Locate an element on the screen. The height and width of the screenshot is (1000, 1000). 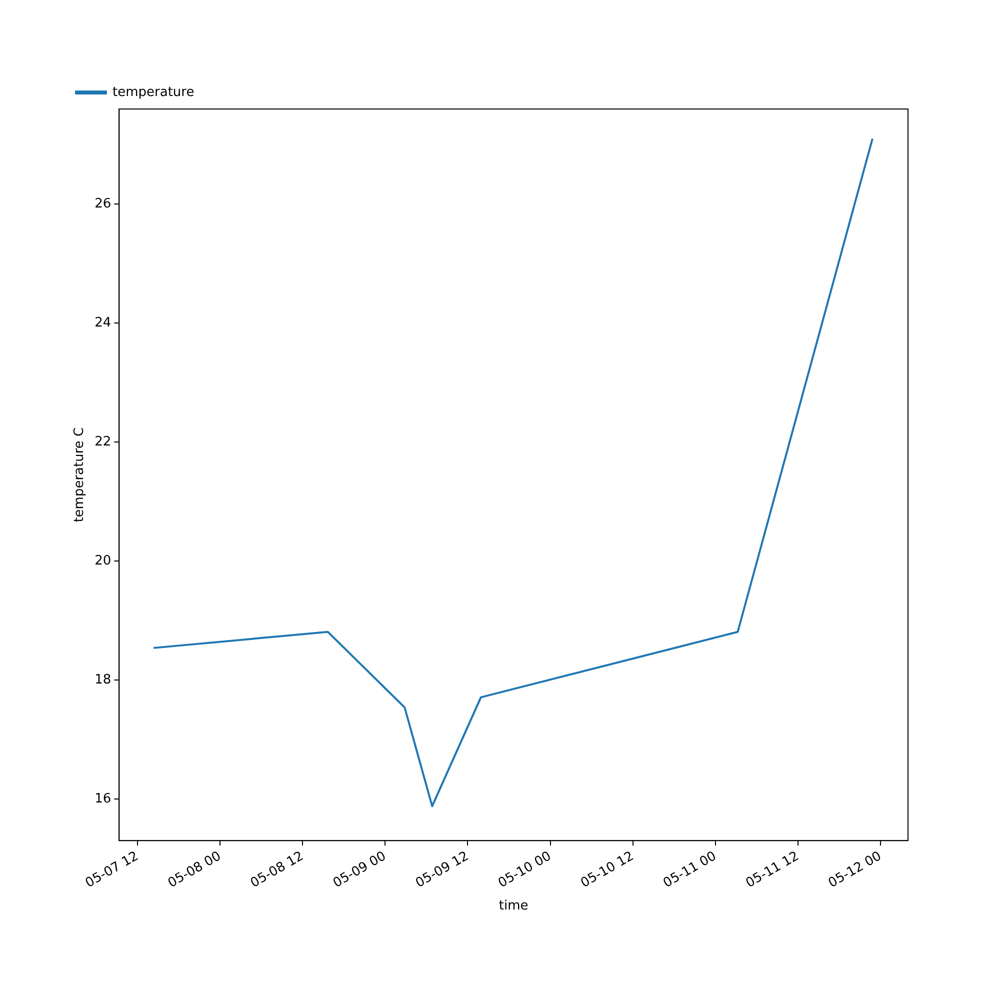
y-tick-label: 16 is located at coordinates (103, 798).